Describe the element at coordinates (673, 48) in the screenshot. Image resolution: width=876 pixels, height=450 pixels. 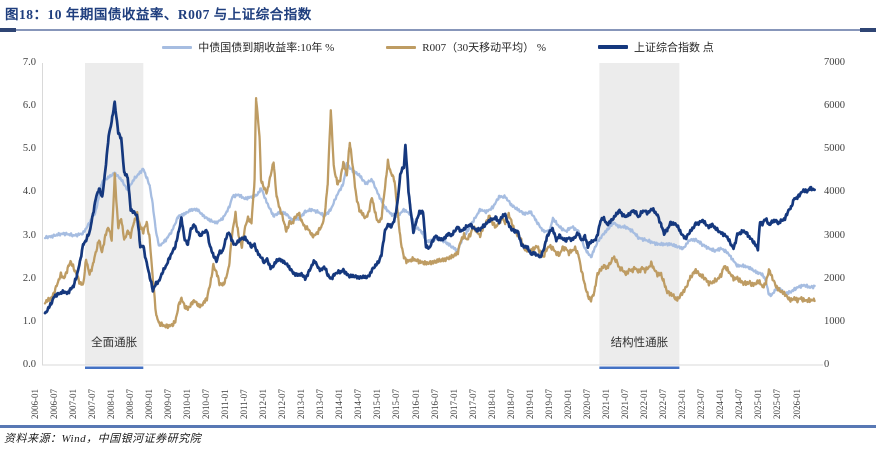
I see `legend-label-shanghai-index: 上证综合指数 点` at that location.